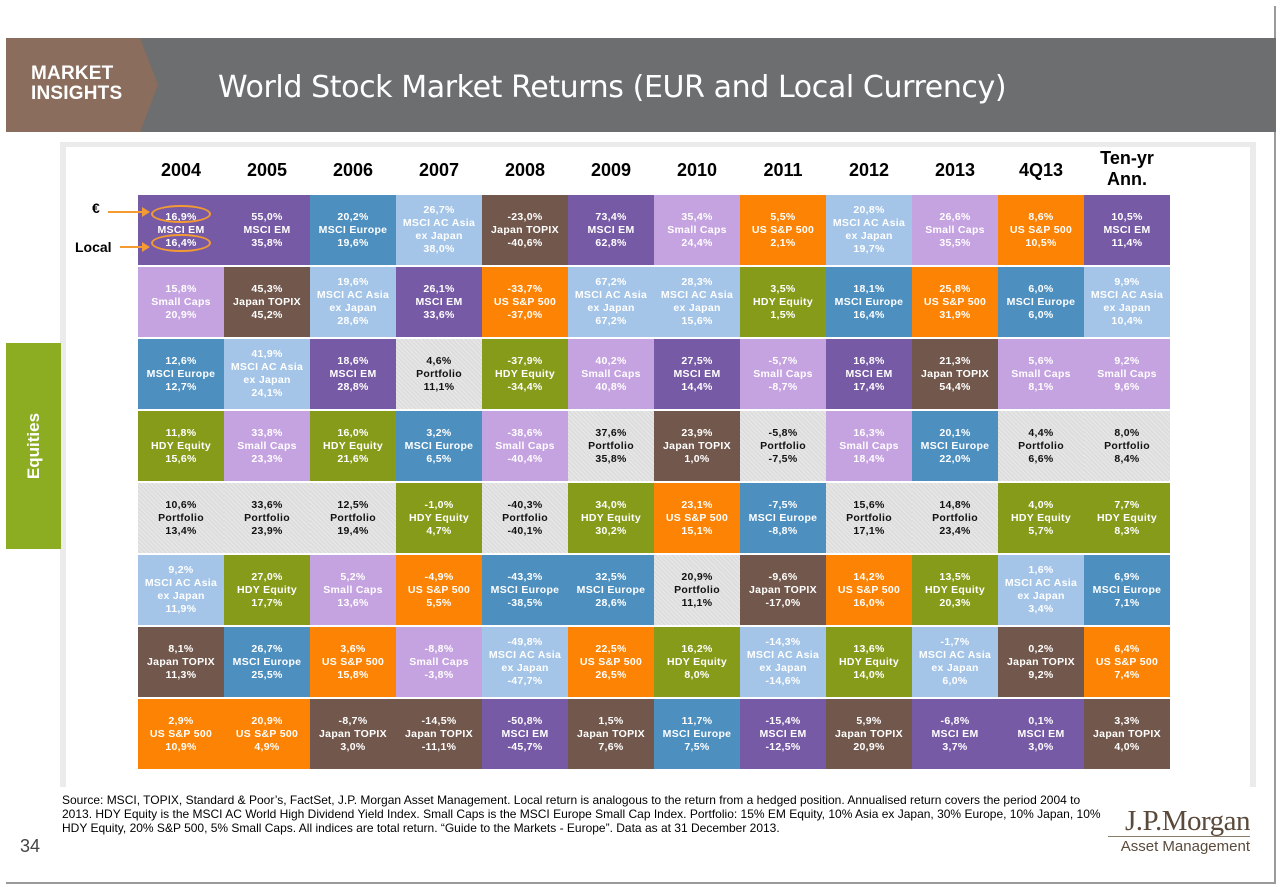 The height and width of the screenshot is (887, 1284). What do you see at coordinates (783, 242) in the screenshot?
I see `local-return: 2,1%` at bounding box center [783, 242].